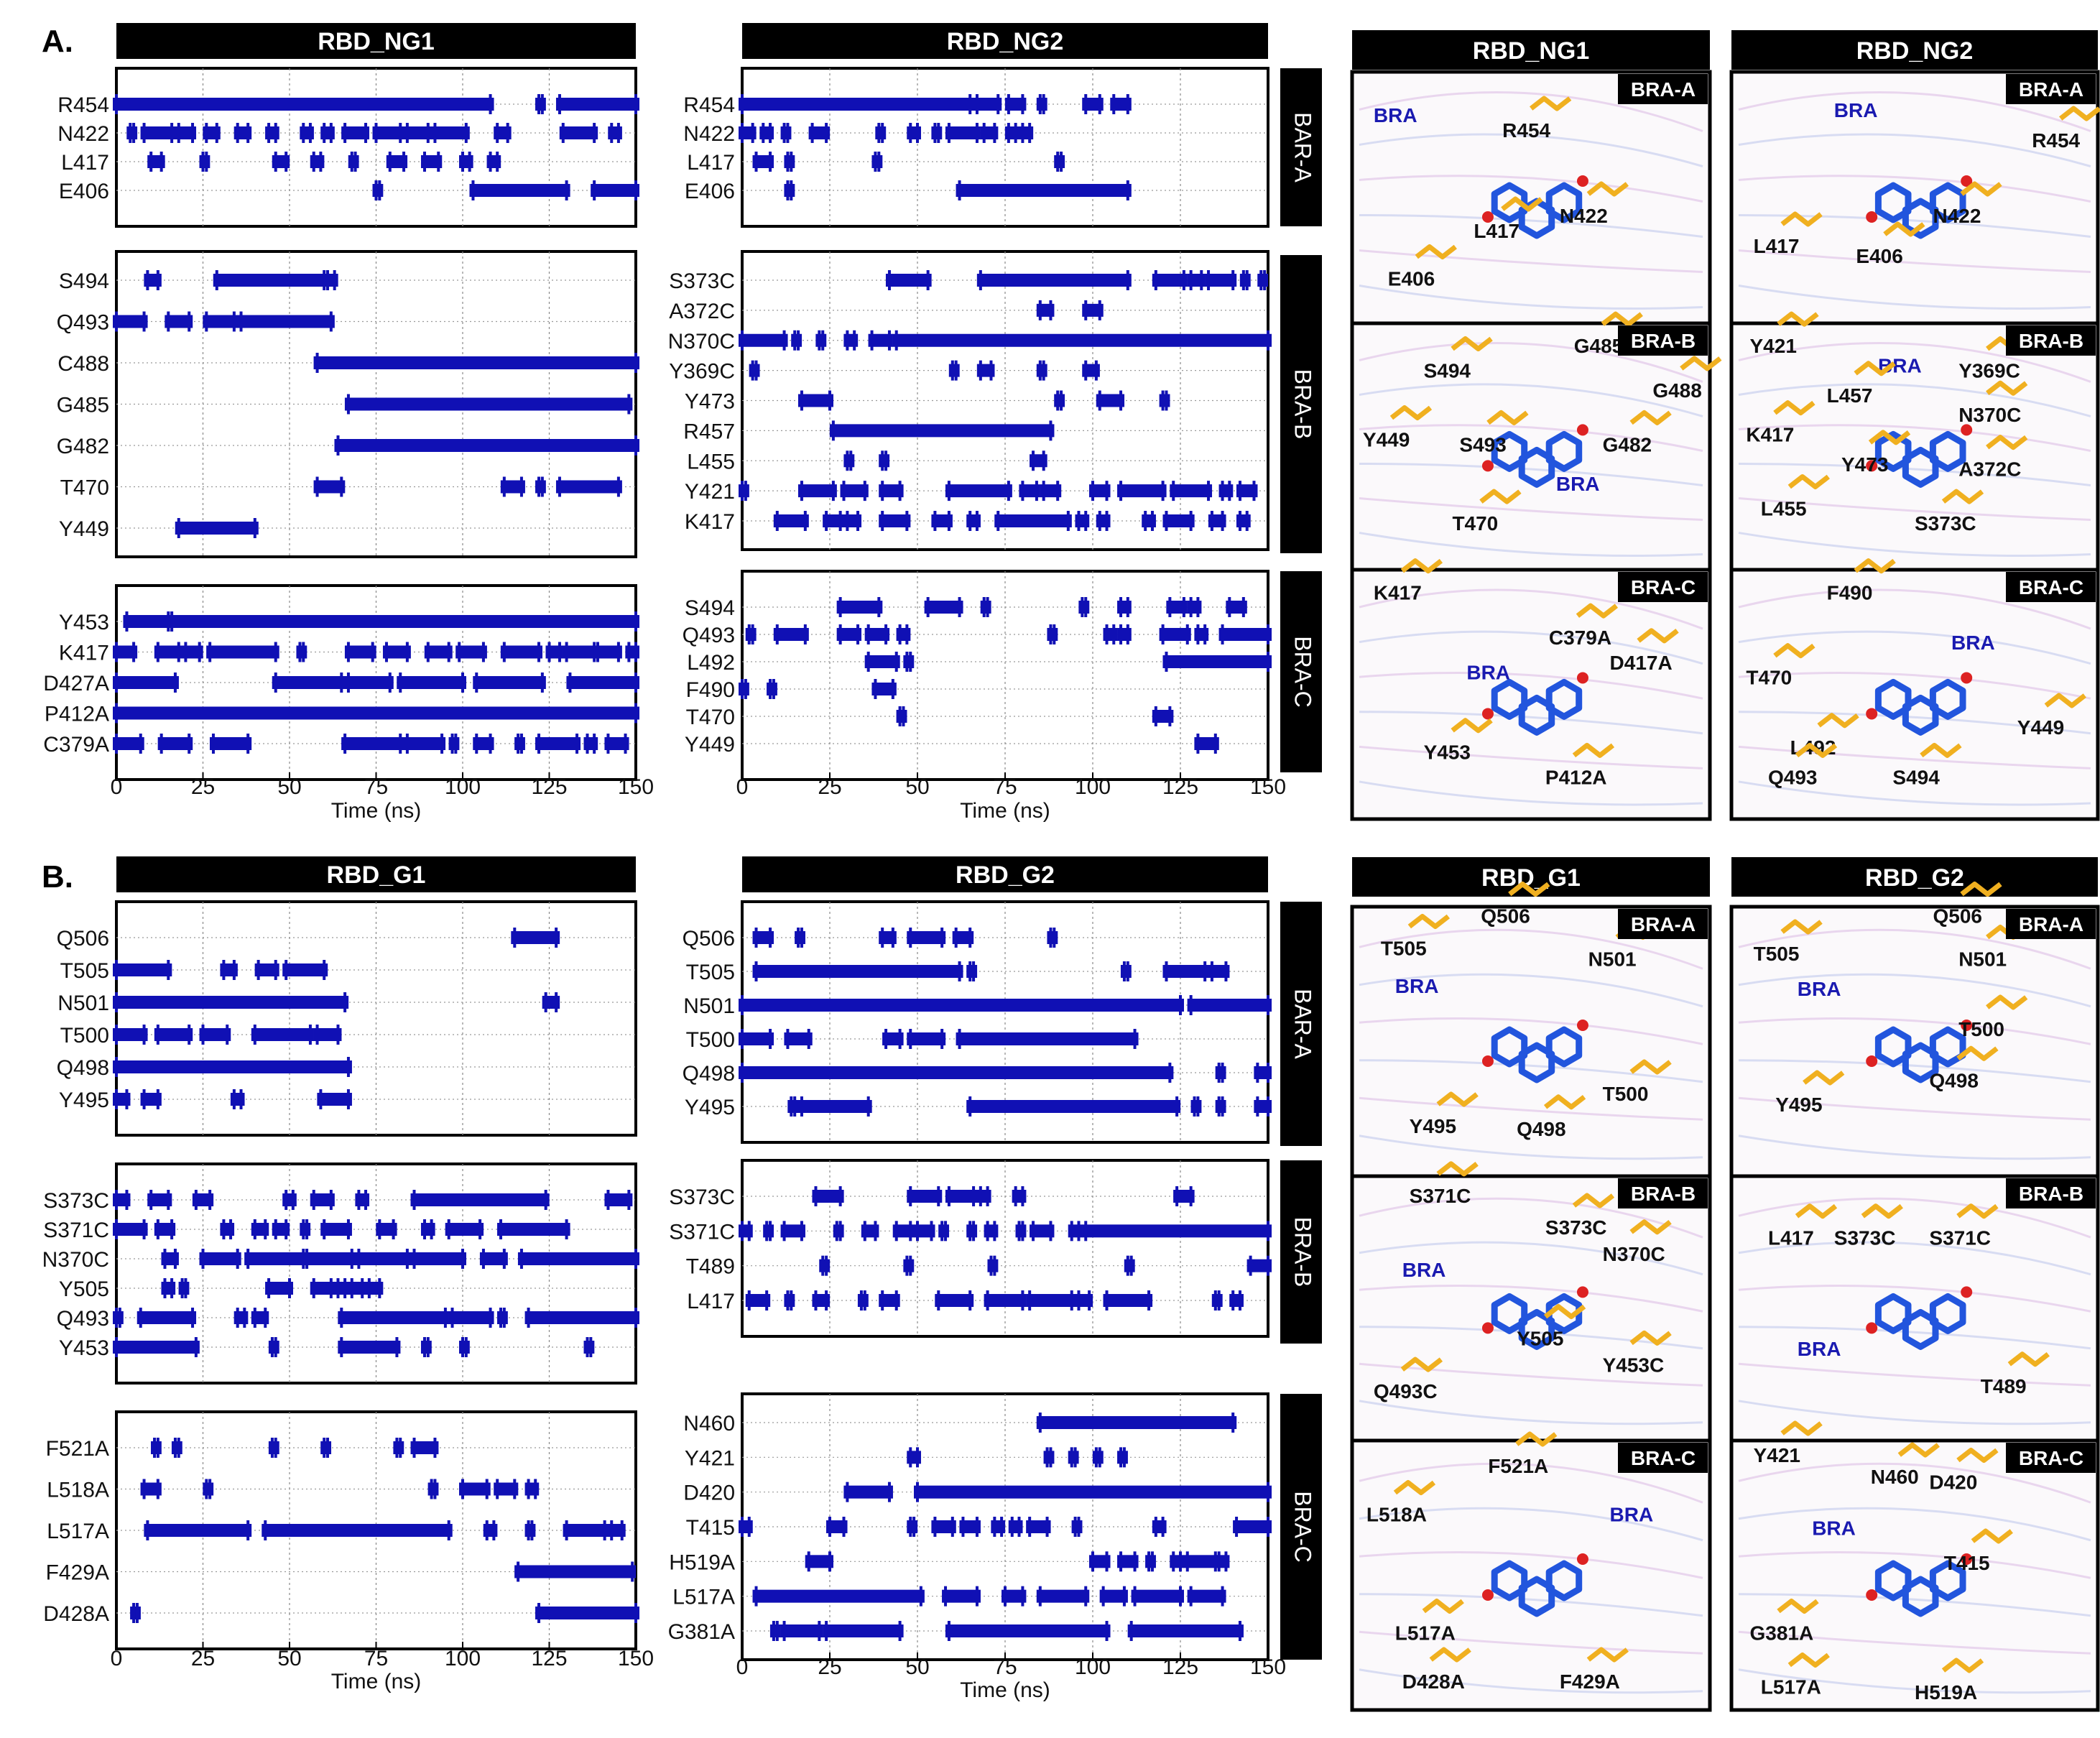 The height and width of the screenshot is (1738, 2100). I want to click on x-tick-label: 75, so click(1005, 1667).